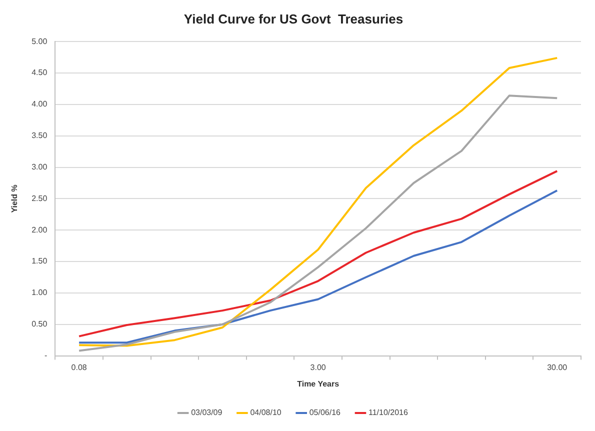  I want to click on x-tick-label: 30.00, so click(557, 367).